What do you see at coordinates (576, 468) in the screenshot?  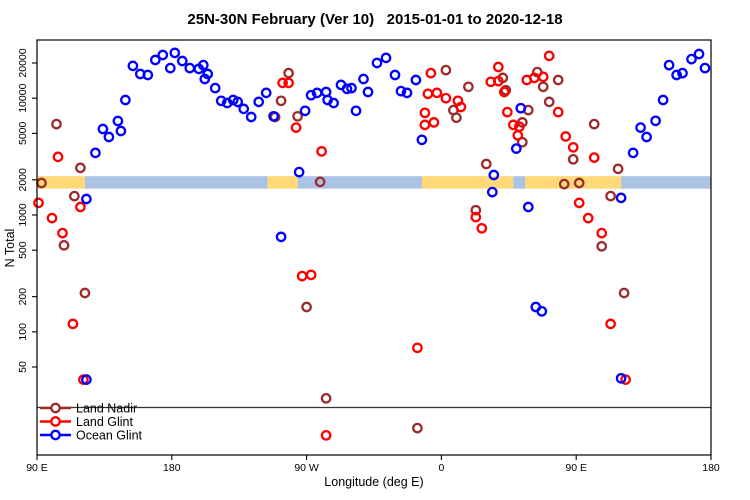 I see `x-tick-label: 90 E` at bounding box center [576, 468].